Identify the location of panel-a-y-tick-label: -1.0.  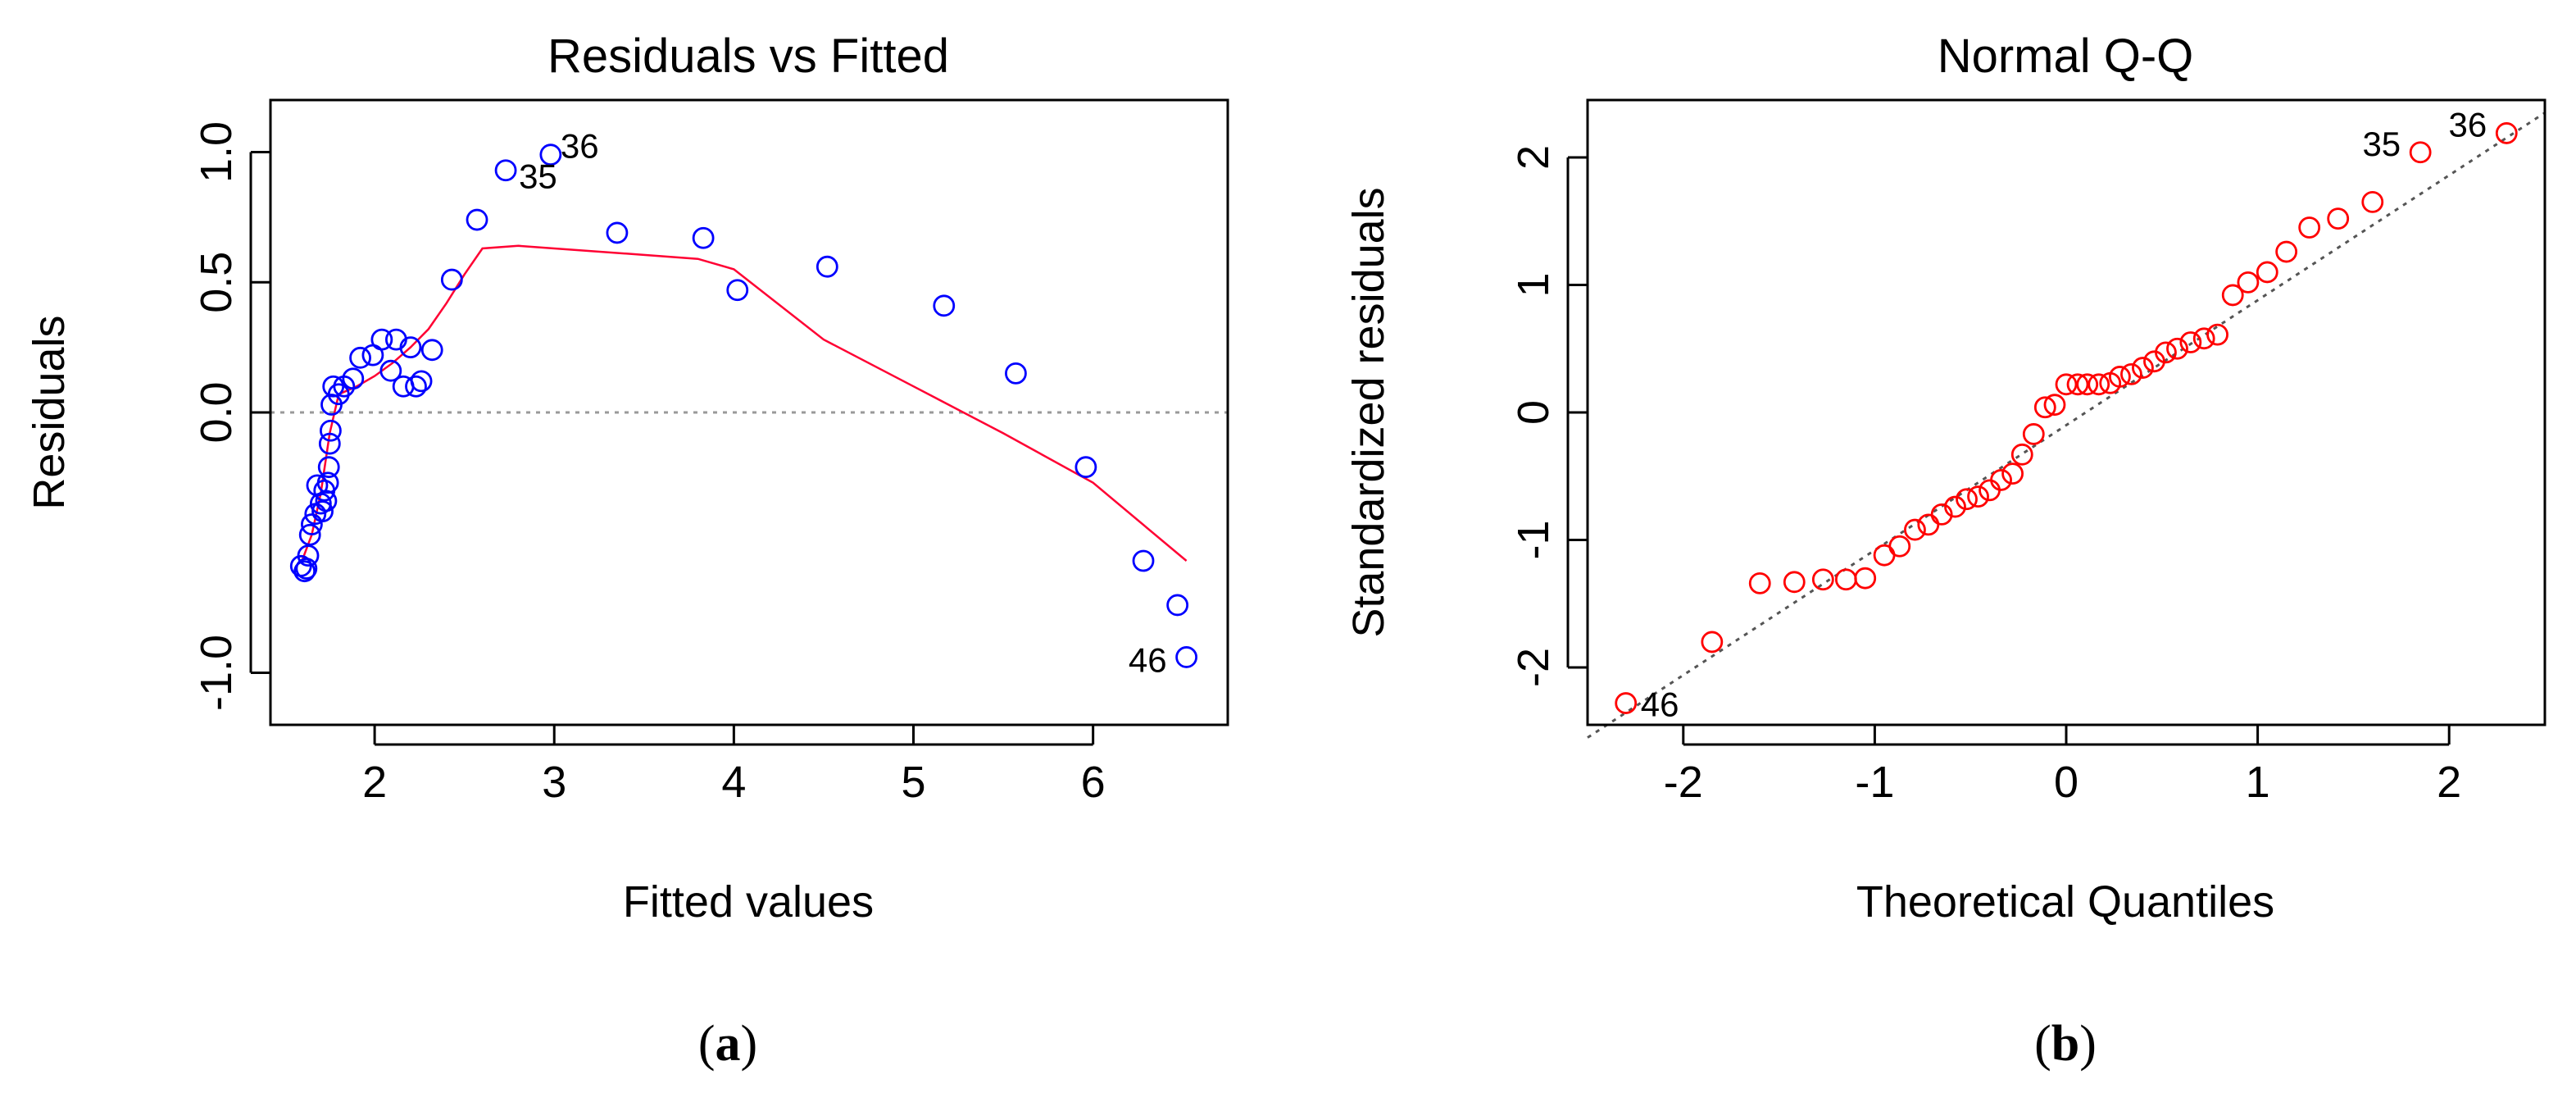
(216, 673).